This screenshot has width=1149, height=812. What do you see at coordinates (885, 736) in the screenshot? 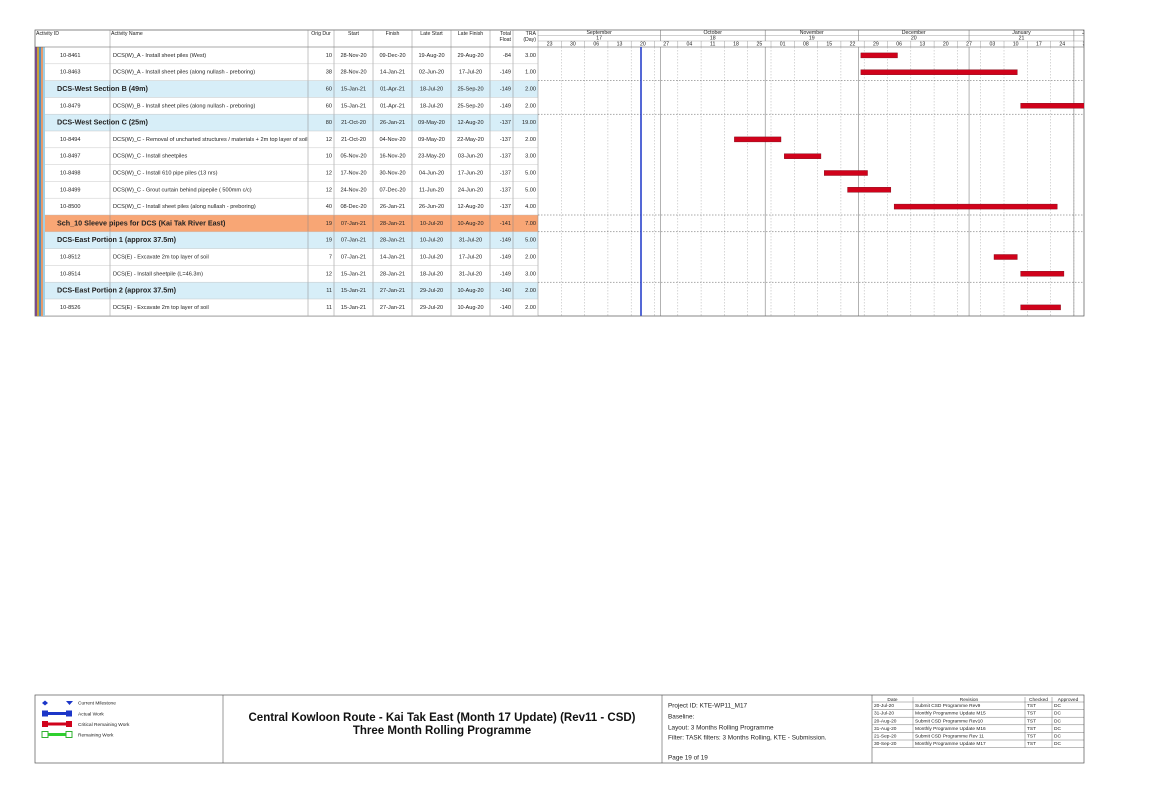
I see `revision-cell: 21-Sep-20` at bounding box center [885, 736].